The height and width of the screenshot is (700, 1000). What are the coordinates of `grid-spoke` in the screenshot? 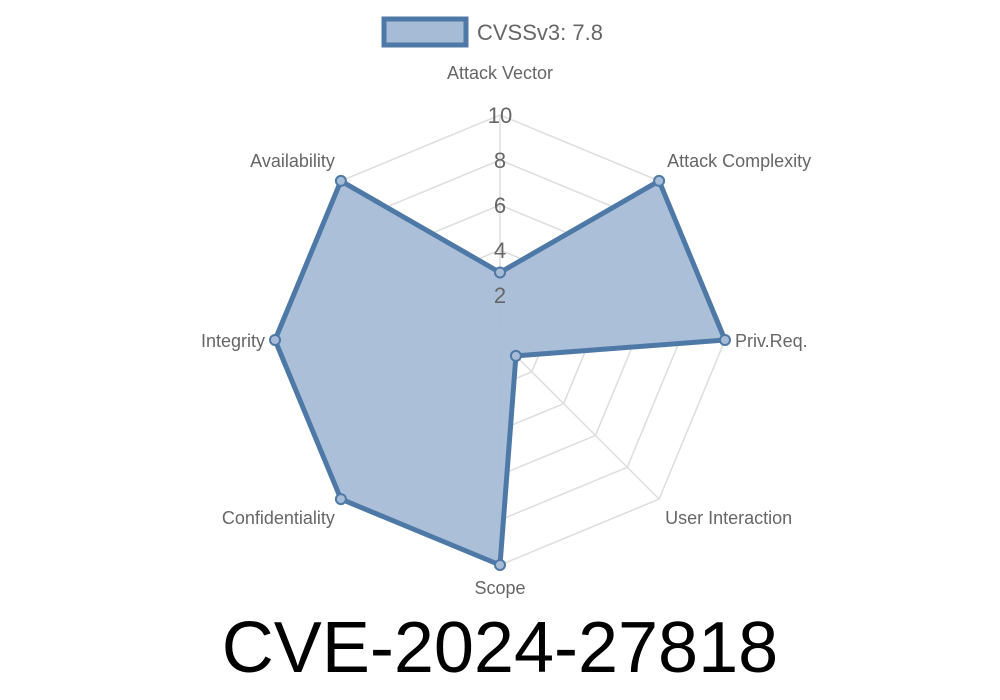 It's located at (579, 419).